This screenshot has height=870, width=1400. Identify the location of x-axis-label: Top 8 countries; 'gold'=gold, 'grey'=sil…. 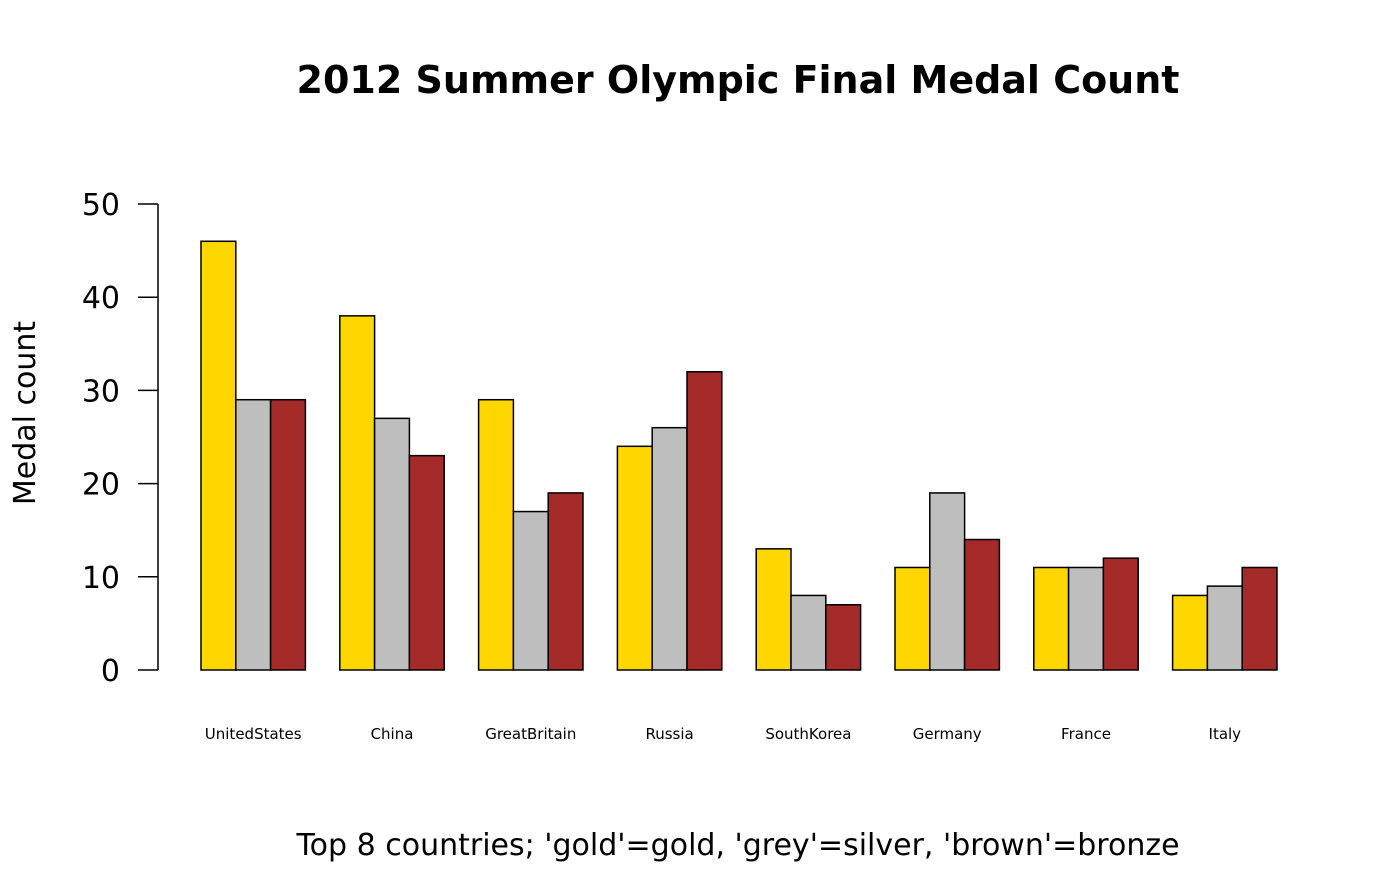
(737, 845).